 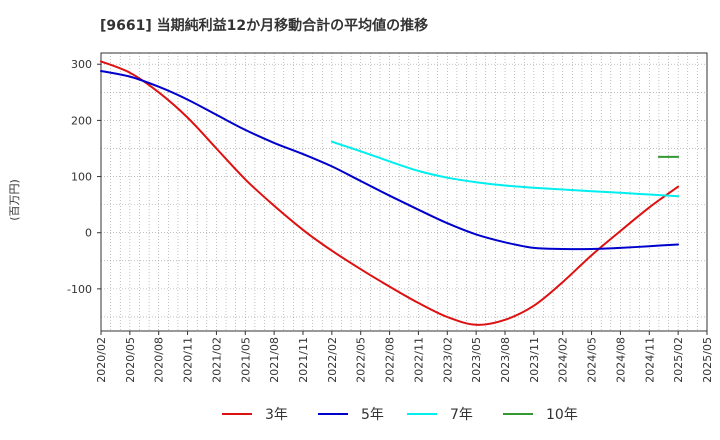 I want to click on x-tick-label: 2020/08, so click(x=159, y=360).